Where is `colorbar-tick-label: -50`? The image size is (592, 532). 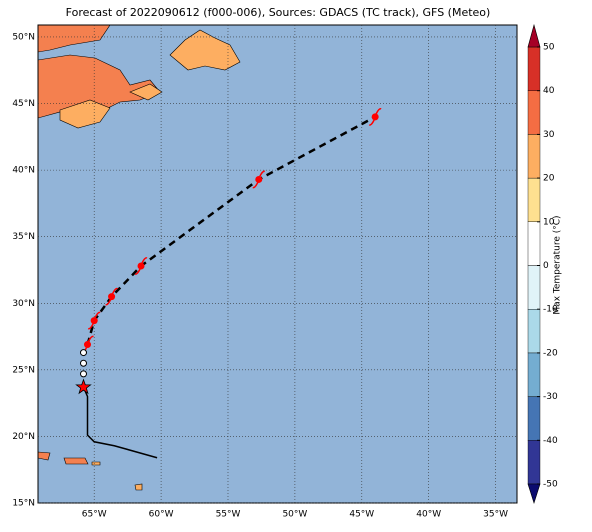
colorbar-tick-label: -50 is located at coordinates (550, 485).